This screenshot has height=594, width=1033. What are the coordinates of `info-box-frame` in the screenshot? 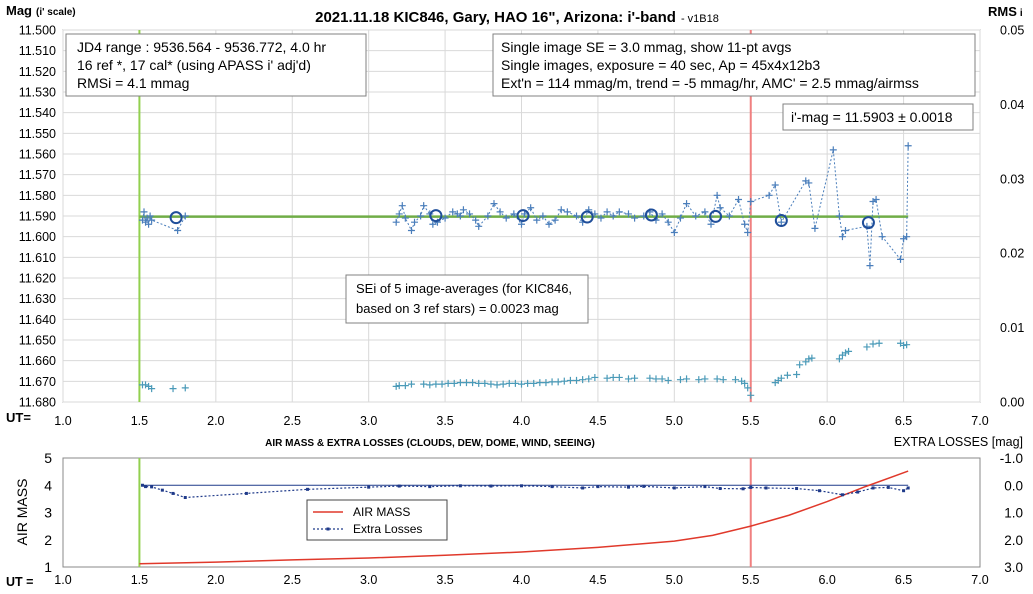 It's located at (734, 65).